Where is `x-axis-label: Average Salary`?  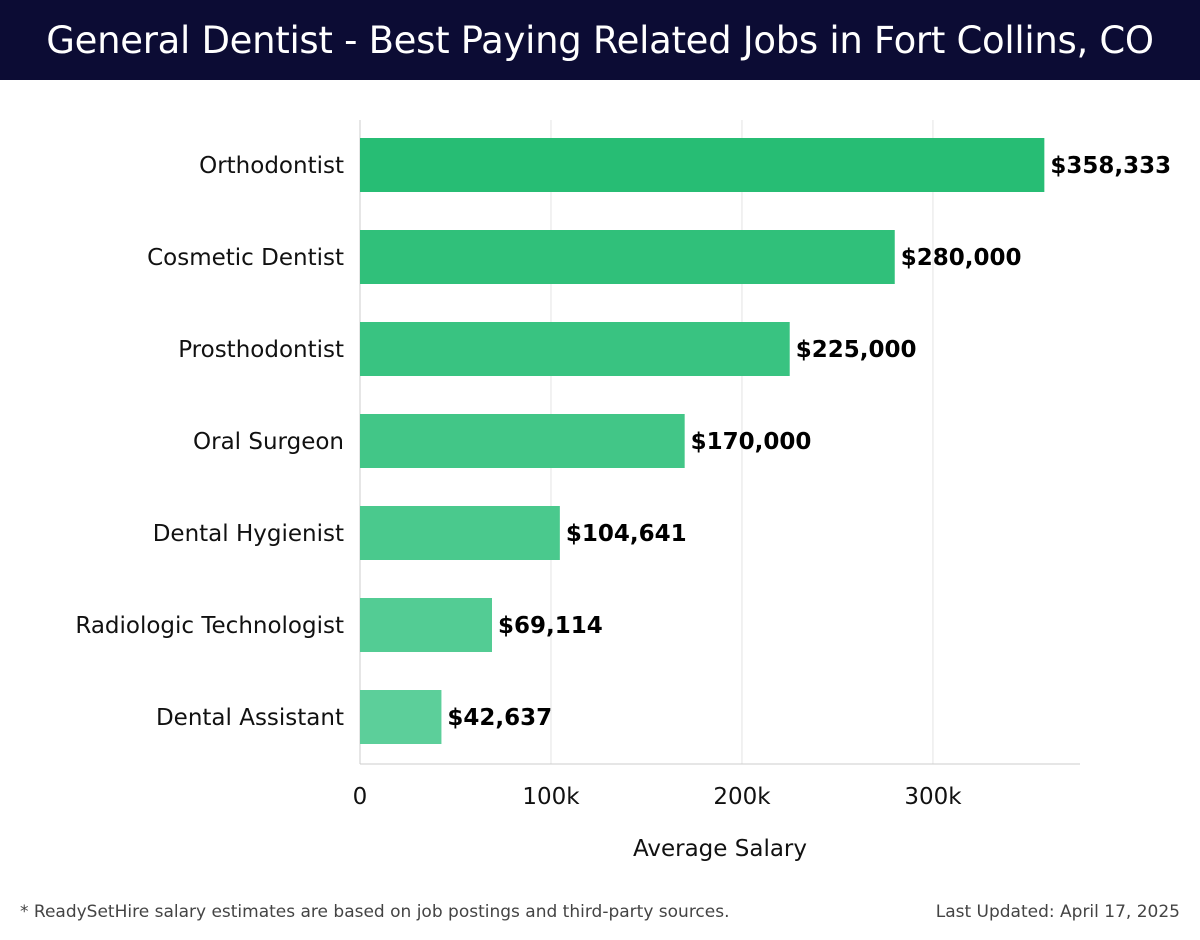 x-axis-label: Average Salary is located at coordinates (720, 849).